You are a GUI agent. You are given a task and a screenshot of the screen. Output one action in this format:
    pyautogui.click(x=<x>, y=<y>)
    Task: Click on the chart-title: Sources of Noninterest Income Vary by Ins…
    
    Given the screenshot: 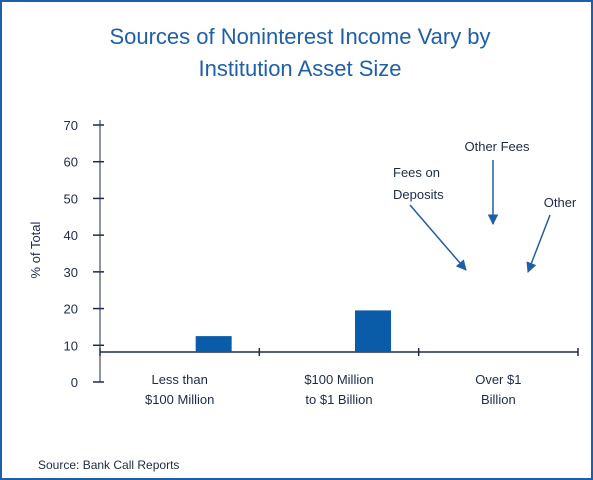 What is the action you would take?
    pyautogui.click(x=299, y=52)
    